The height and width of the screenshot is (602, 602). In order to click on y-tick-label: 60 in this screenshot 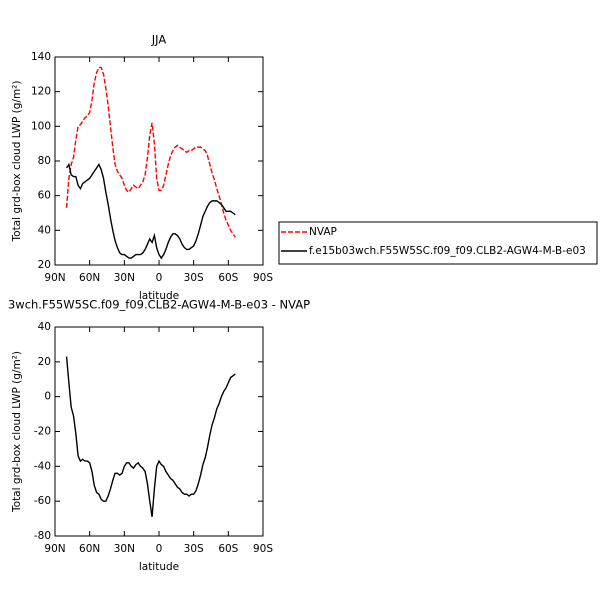, I will do `click(44, 196)`.